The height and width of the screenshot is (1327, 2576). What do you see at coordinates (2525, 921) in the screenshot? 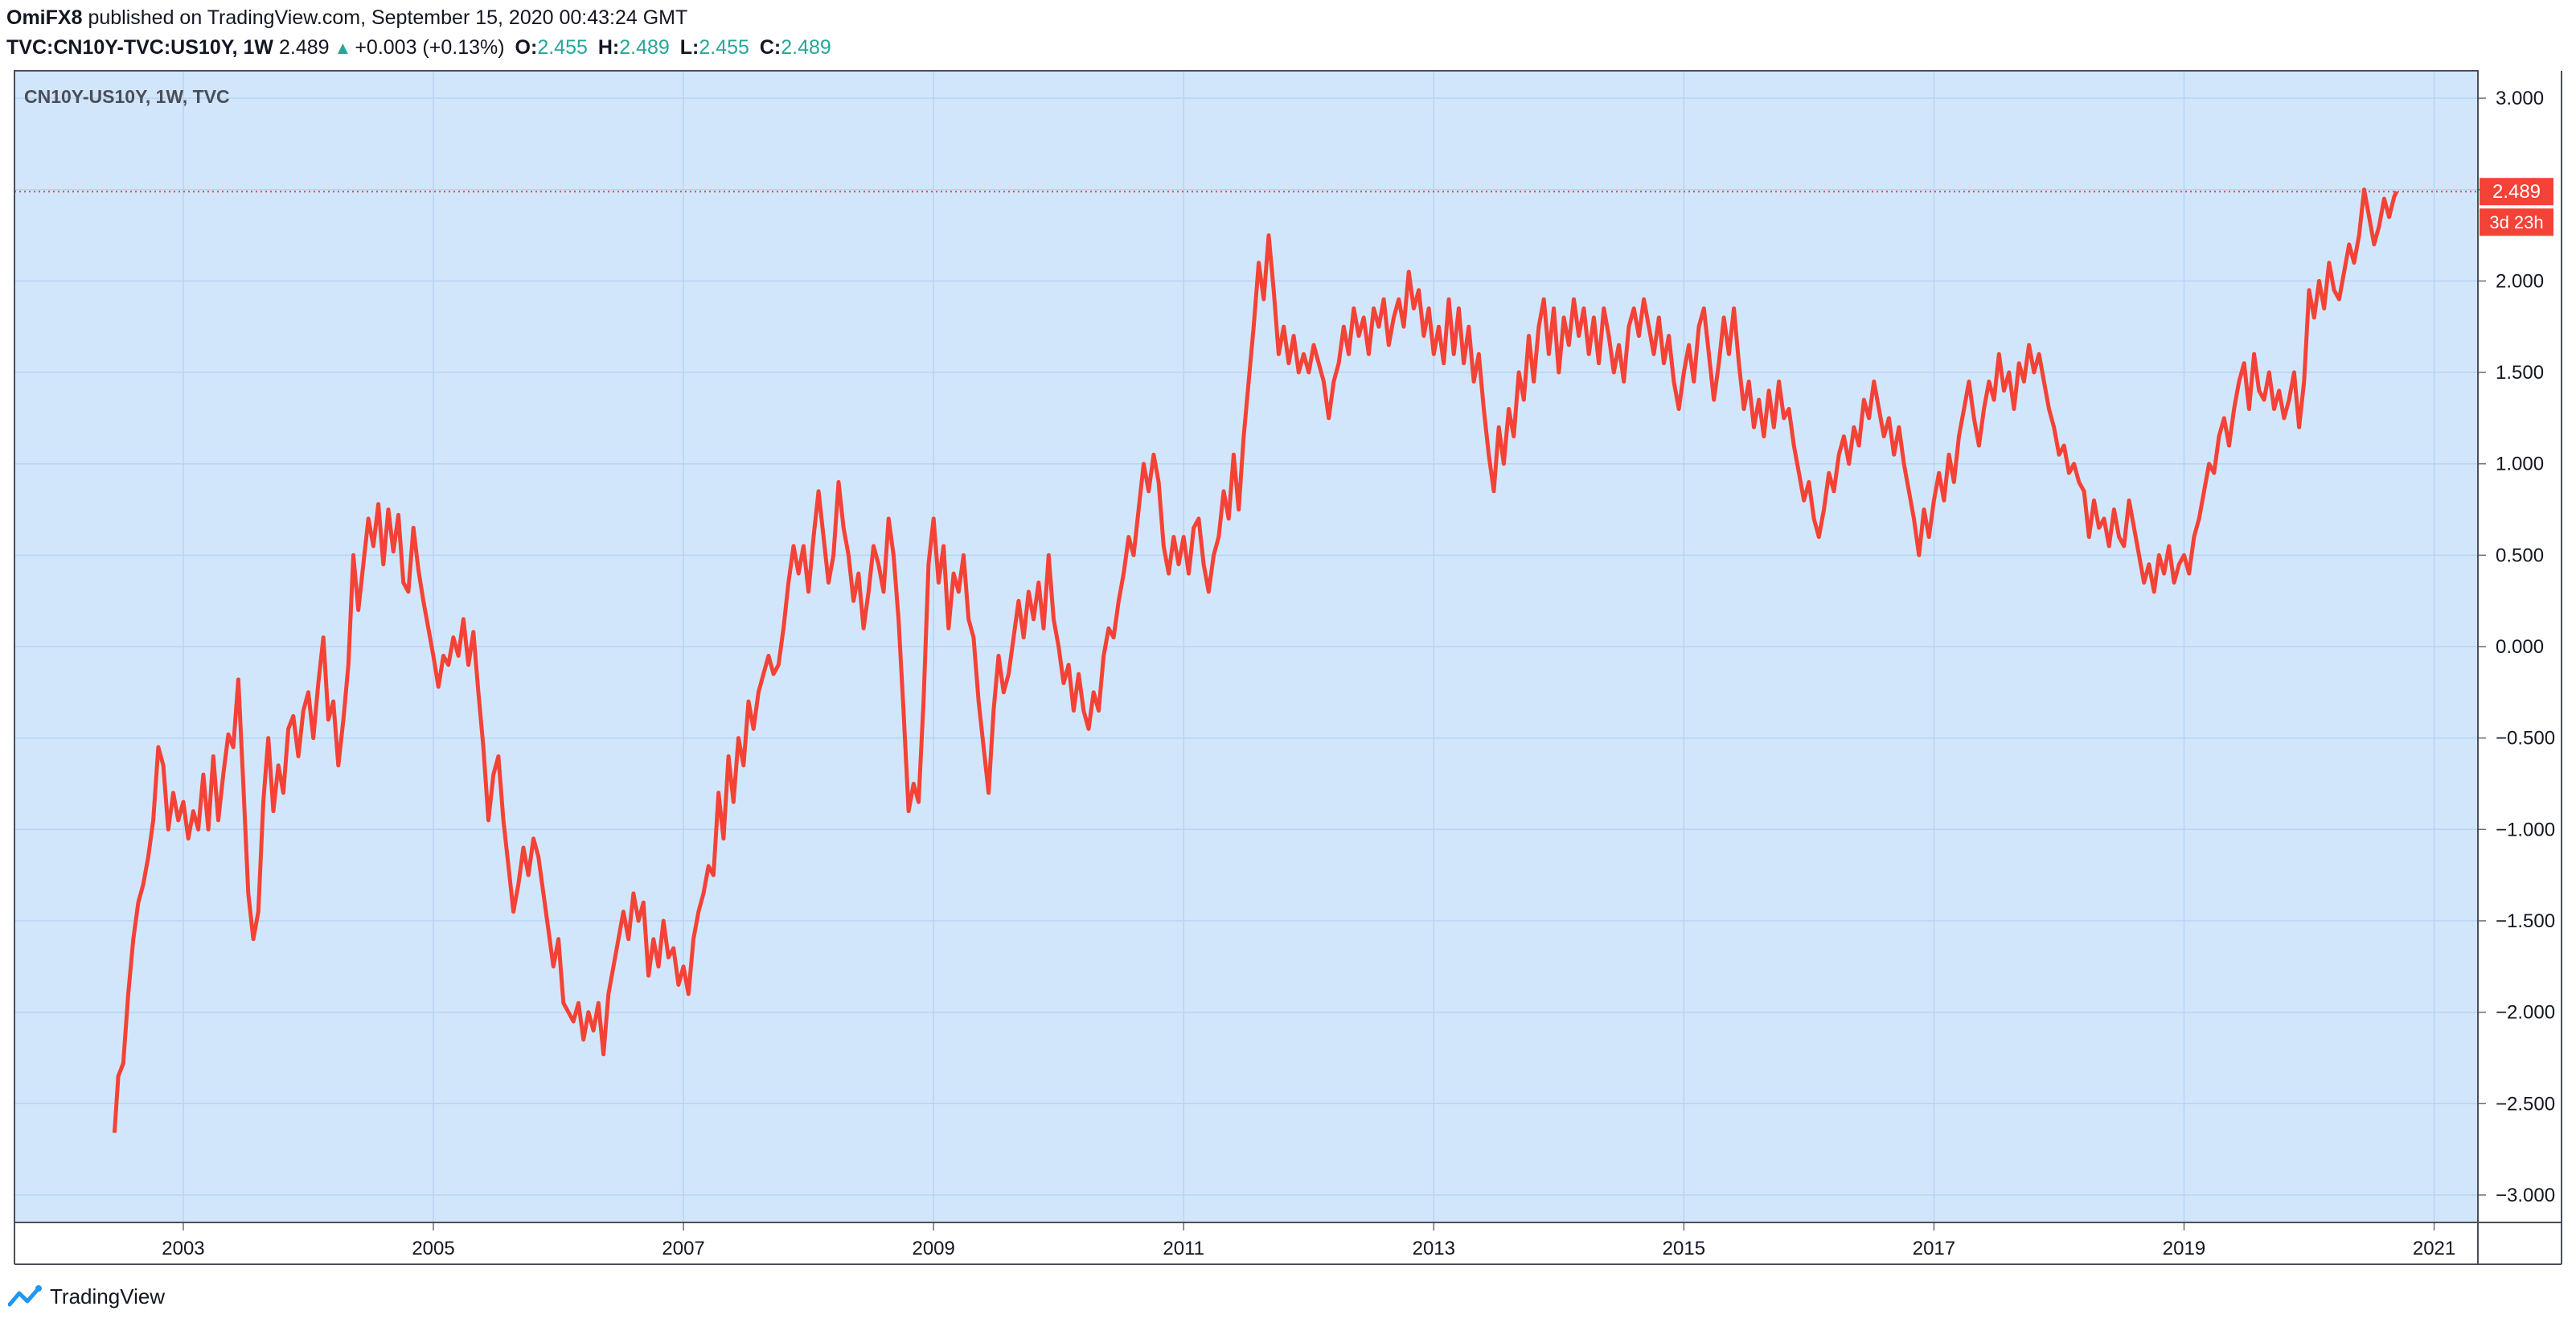
I see `y-tick-label: −1.500` at bounding box center [2525, 921].